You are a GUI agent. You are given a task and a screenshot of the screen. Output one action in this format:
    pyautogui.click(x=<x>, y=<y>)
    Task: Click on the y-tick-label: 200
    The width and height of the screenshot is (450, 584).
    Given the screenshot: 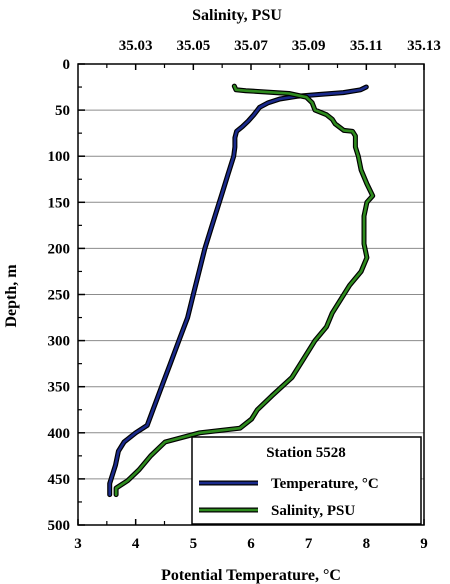 What is the action you would take?
    pyautogui.click(x=59, y=249)
    